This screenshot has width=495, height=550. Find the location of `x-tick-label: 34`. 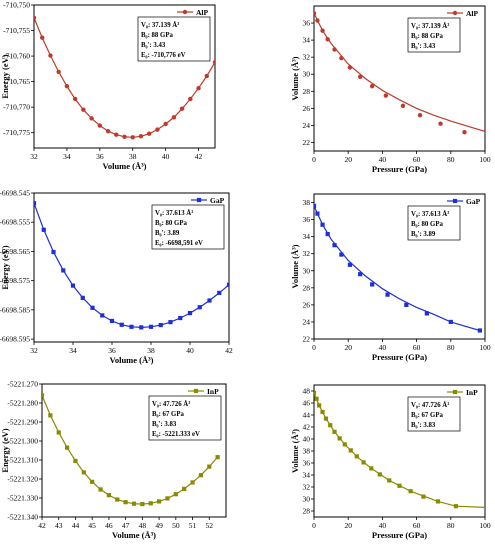

x-tick-label: 34 is located at coordinates (67, 156).